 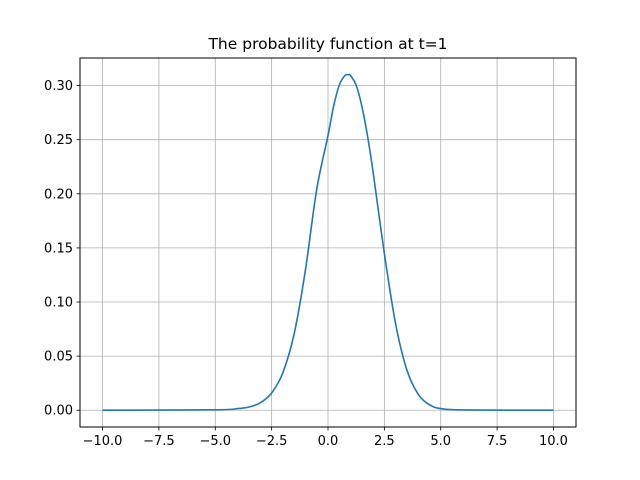 What do you see at coordinates (58, 411) in the screenshot?
I see `y-tick-label: 0.00` at bounding box center [58, 411].